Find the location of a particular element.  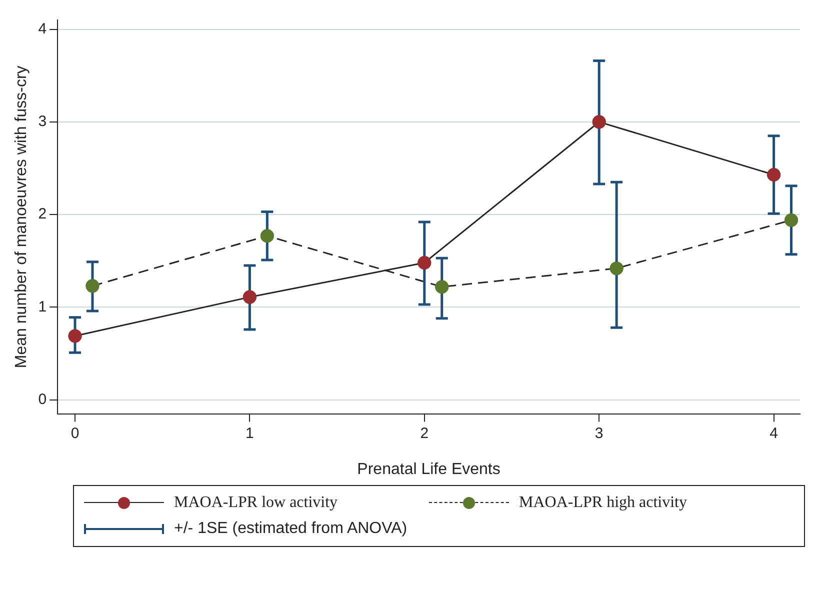

y-tick-label: 1 is located at coordinates (42, 307).